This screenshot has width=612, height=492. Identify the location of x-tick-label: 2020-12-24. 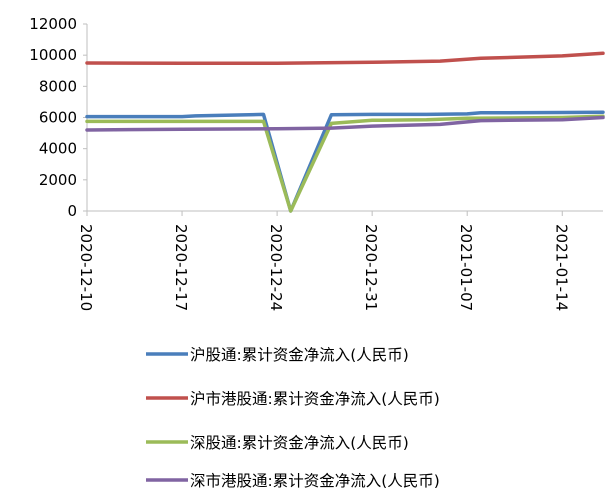
(276, 267).